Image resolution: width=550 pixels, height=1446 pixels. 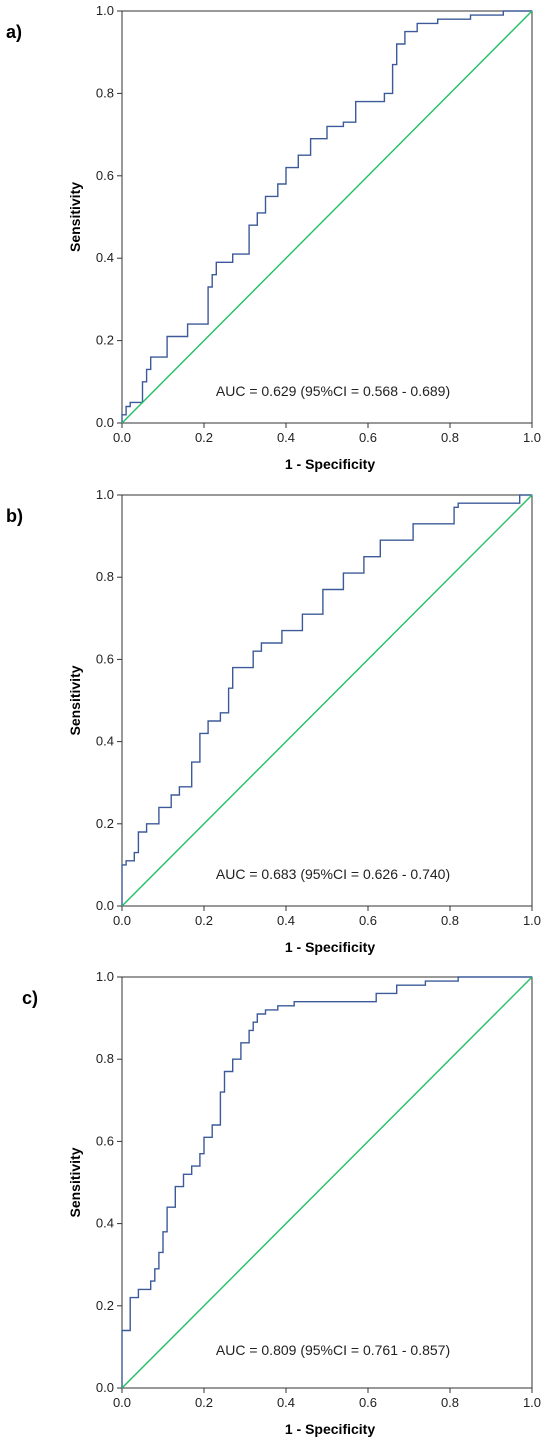 What do you see at coordinates (333, 874) in the screenshot?
I see `panel-b-auc-annotation: AUC = 0.683 (95%CI = 0.626 - 0.740)` at bounding box center [333, 874].